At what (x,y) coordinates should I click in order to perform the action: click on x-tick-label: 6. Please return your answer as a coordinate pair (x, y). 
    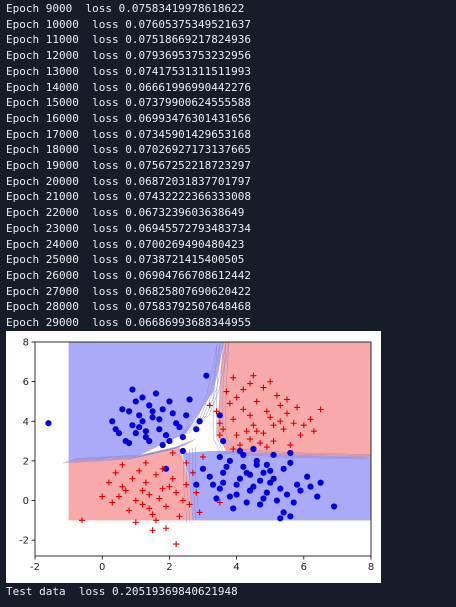
    Looking at the image, I should click on (304, 567).